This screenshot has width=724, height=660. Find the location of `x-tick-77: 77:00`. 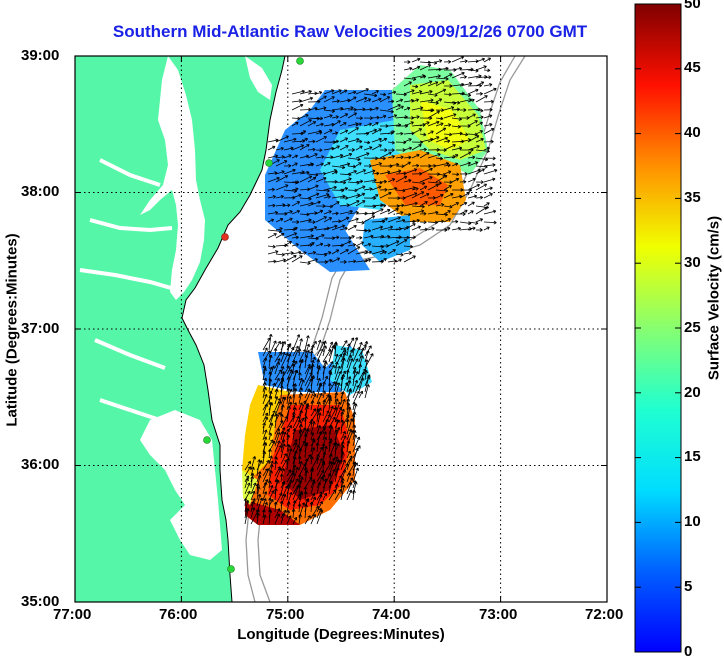

x-tick-77: 77:00 is located at coordinates (72, 614).